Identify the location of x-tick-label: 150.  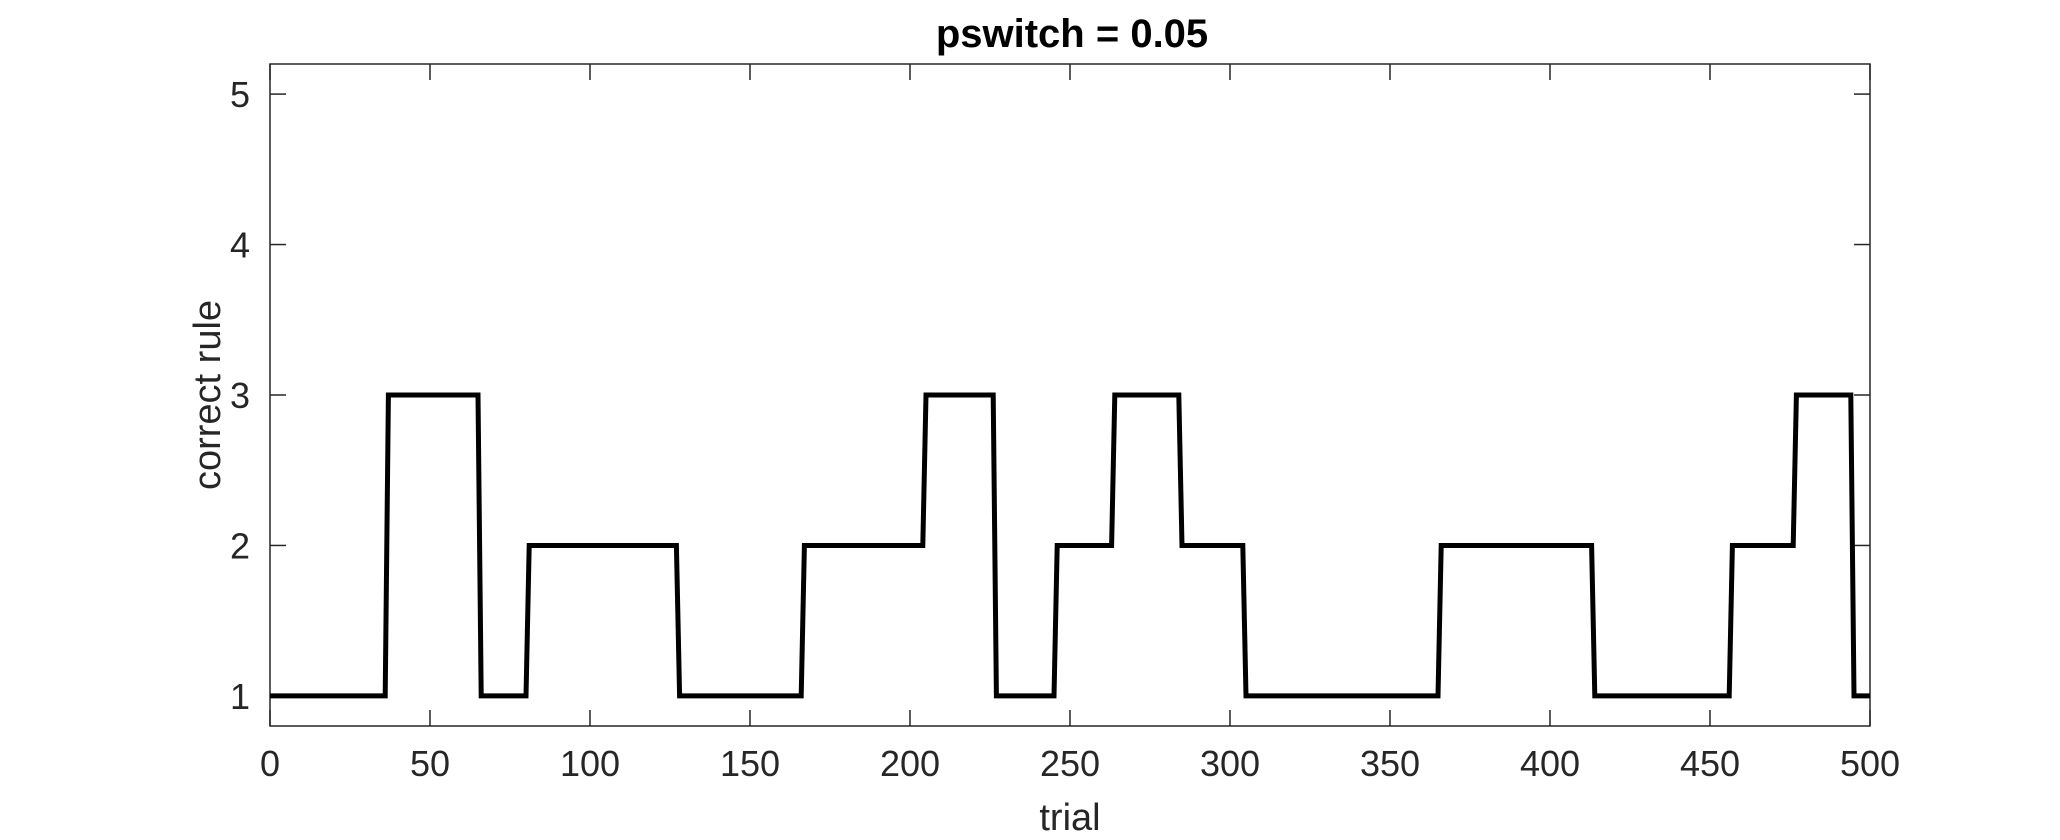
(750, 763).